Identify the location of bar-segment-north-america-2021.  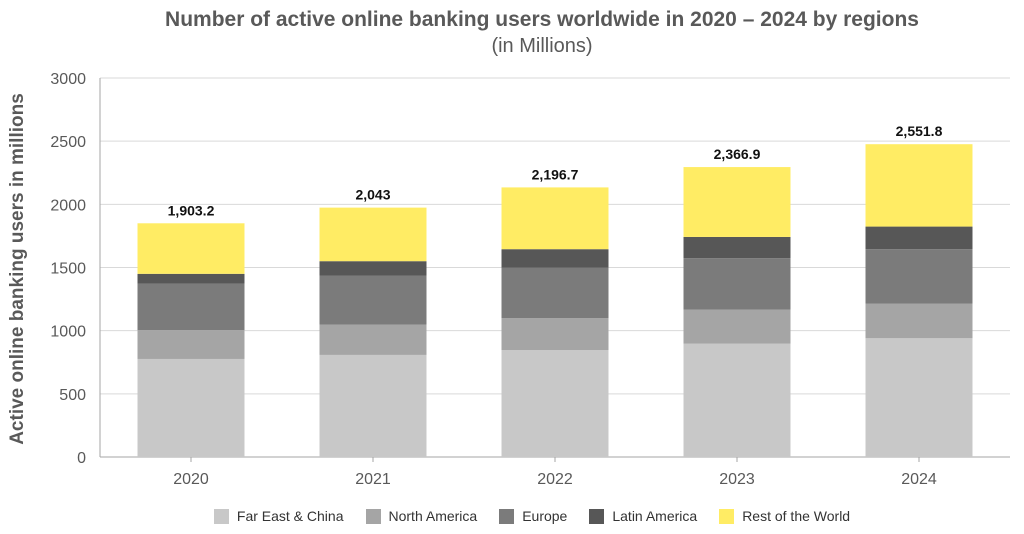
(373, 339).